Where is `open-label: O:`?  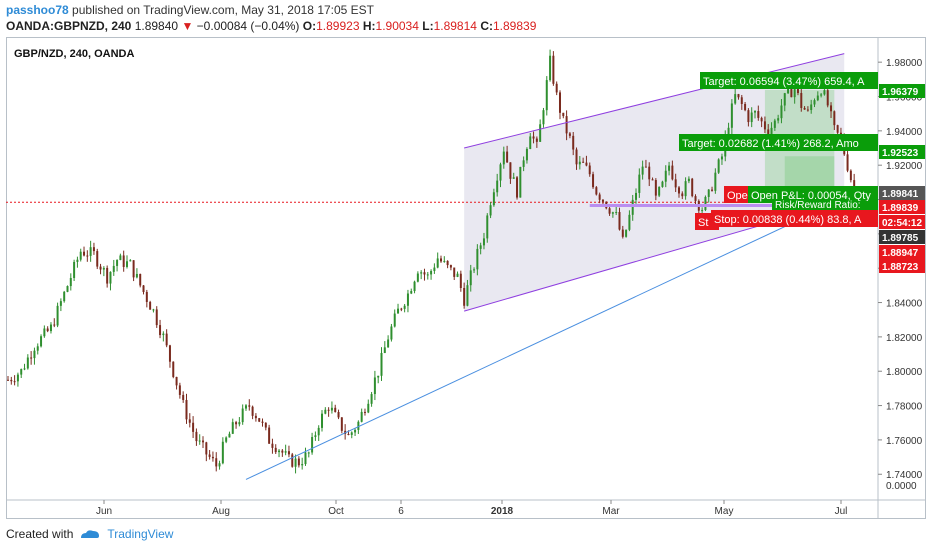
open-label: O: is located at coordinates (309, 26).